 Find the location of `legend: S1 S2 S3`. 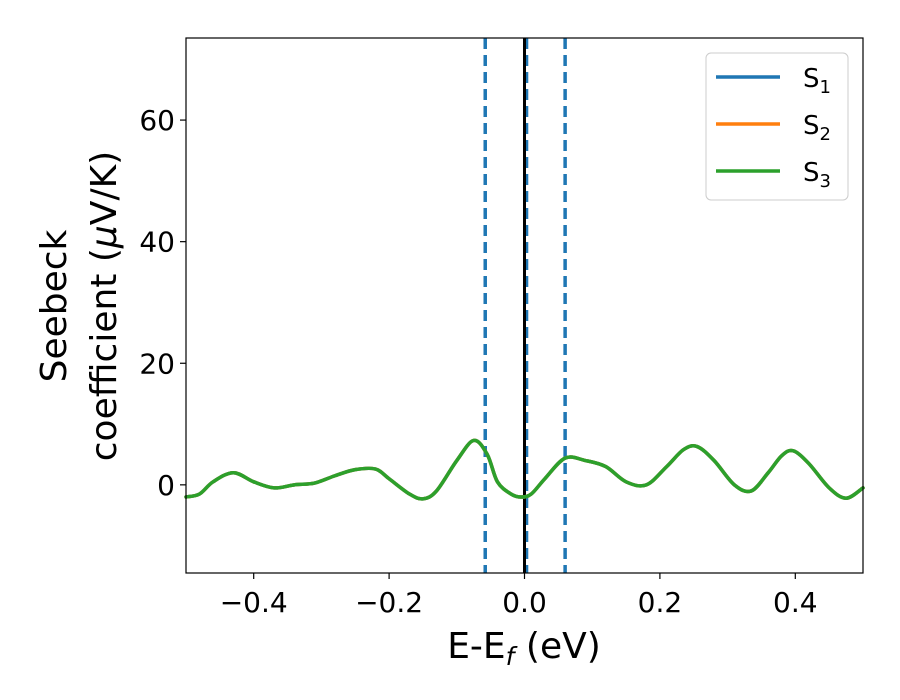

legend: S1 S2 S3 is located at coordinates (777, 126).